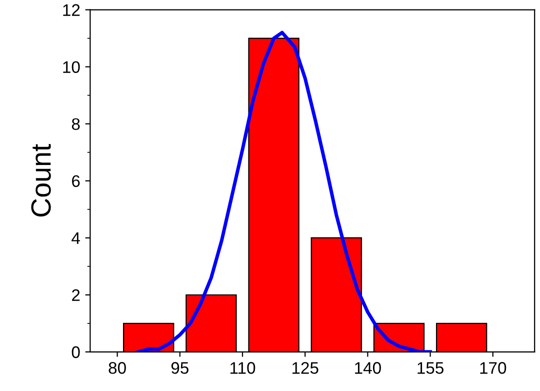 Image resolution: width=540 pixels, height=391 pixels. What do you see at coordinates (76, 238) in the screenshot?
I see `y-tick-label: 4` at bounding box center [76, 238].